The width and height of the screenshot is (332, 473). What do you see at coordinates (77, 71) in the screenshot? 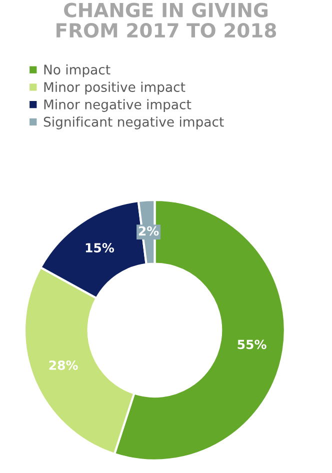
I see `legend-label: No impact` at bounding box center [77, 71].